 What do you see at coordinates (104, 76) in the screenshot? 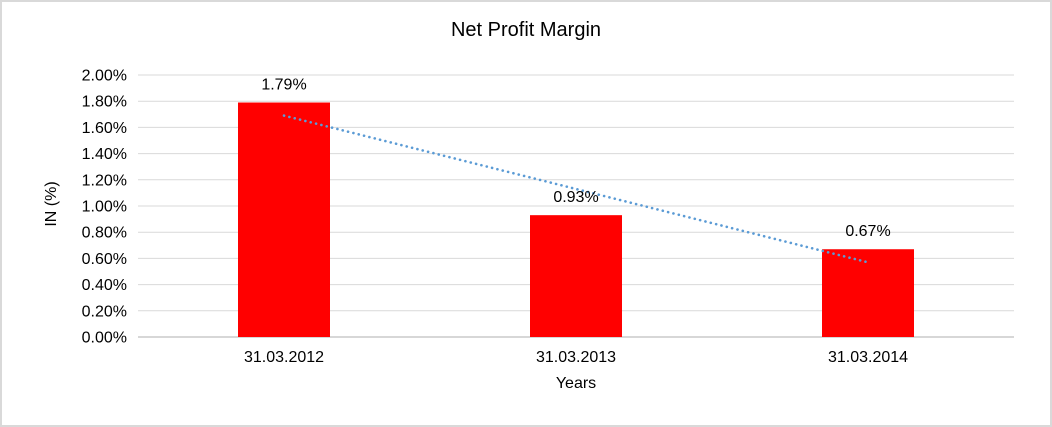
I see `y-tick-label: 2.00%` at bounding box center [104, 76].